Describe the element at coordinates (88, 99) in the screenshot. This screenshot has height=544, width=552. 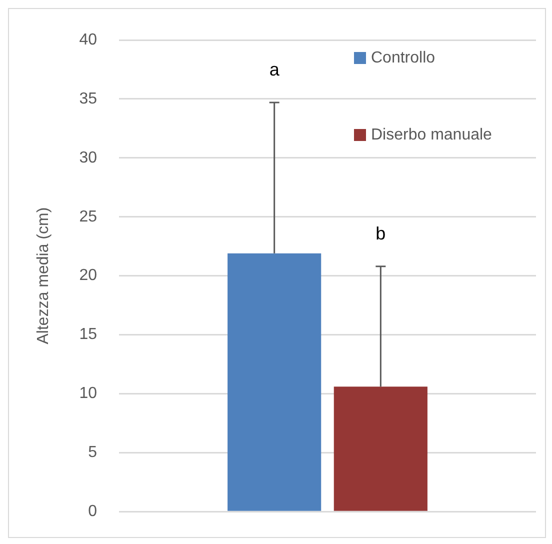
I see `y-tick-label: 35` at that location.